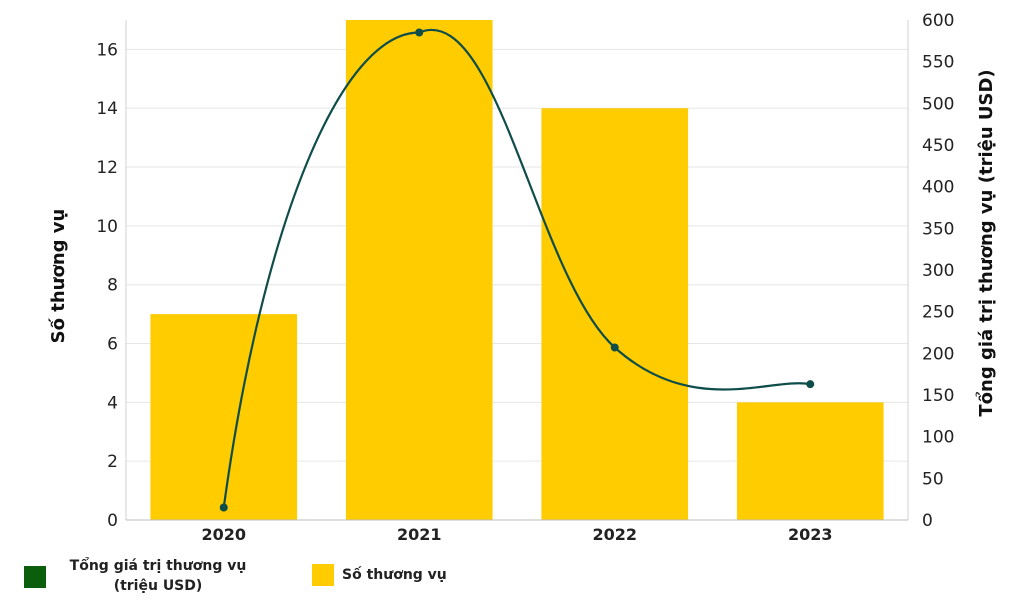 The height and width of the screenshot is (605, 1020). What do you see at coordinates (938, 63) in the screenshot?
I see `y-right-tick-label: 550` at bounding box center [938, 63].